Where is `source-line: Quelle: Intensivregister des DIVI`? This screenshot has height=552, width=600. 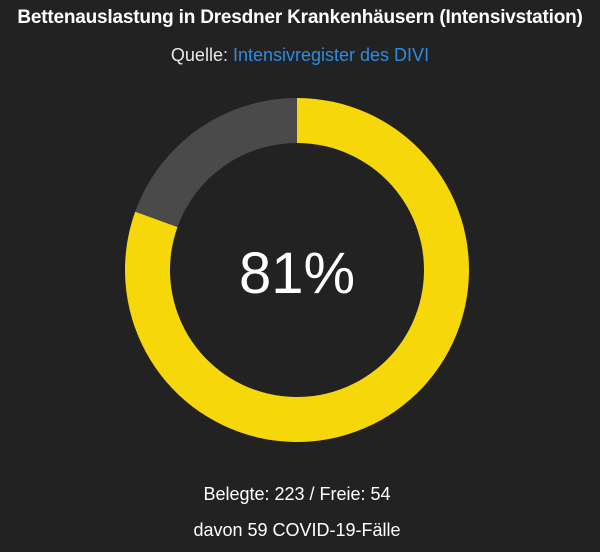 source-line: Quelle: Intensivregister des DIVI is located at coordinates (300, 55).